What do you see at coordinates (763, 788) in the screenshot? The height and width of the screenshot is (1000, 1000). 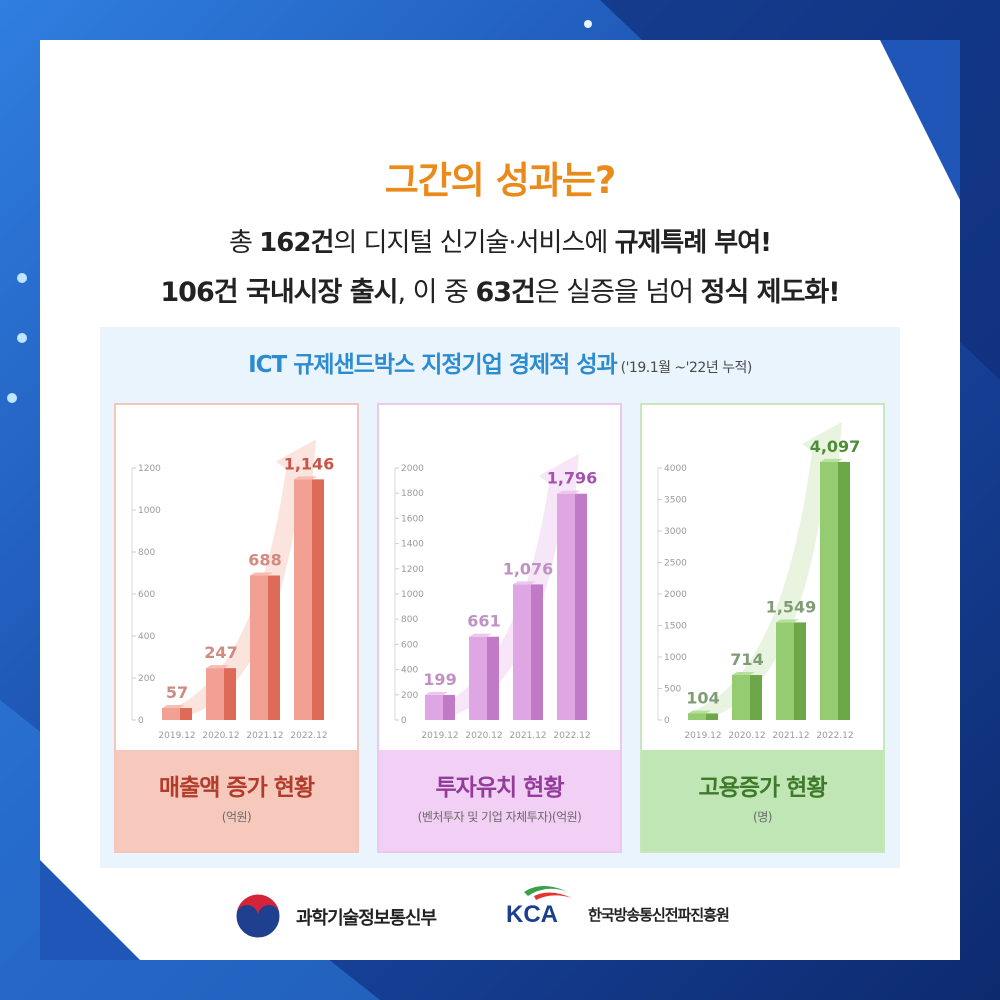 I see `chart-title: 고용증가 현황` at bounding box center [763, 788].